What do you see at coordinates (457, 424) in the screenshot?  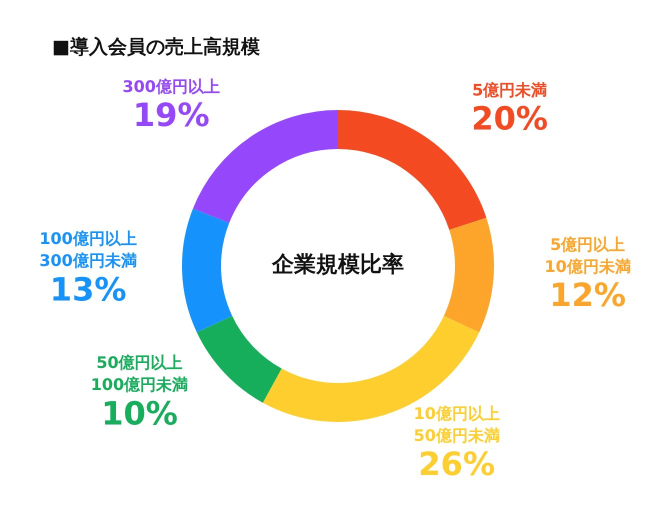 I see `slice-label: 10億円以上 50億円未満` at bounding box center [457, 424].